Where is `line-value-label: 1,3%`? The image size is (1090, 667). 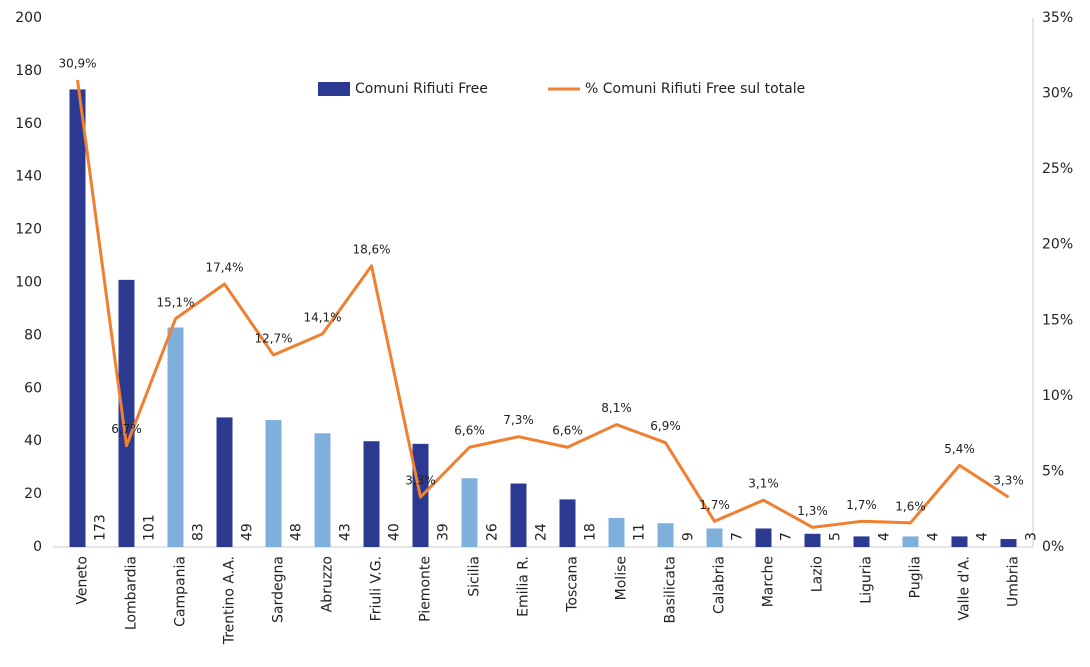
line-value-label: 1,3% is located at coordinates (812, 511).